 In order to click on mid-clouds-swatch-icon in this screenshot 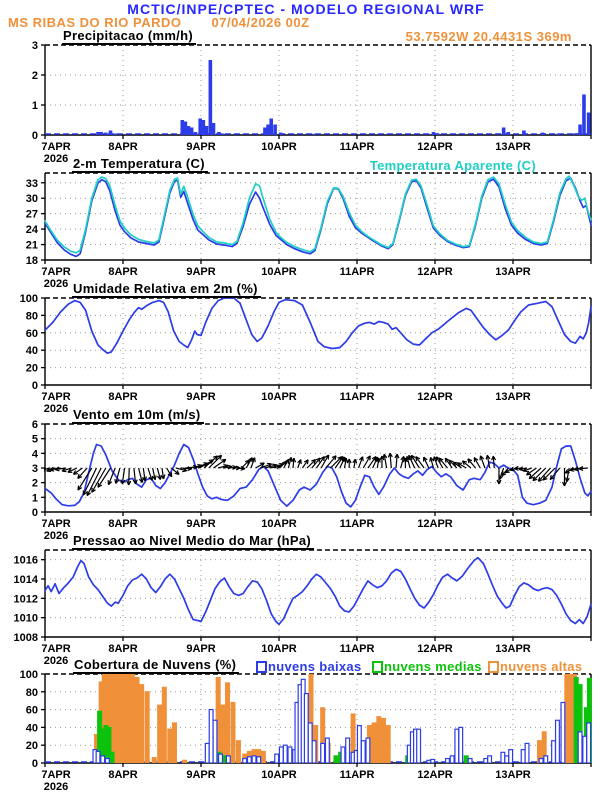, I will do `click(377, 667)`.